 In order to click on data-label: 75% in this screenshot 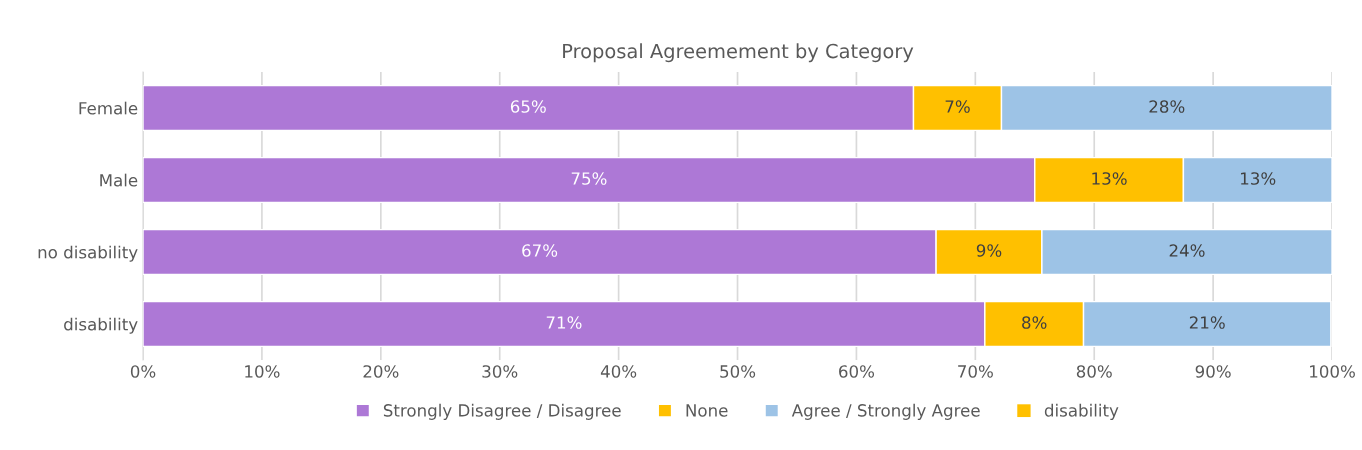, I will do `click(589, 178)`.